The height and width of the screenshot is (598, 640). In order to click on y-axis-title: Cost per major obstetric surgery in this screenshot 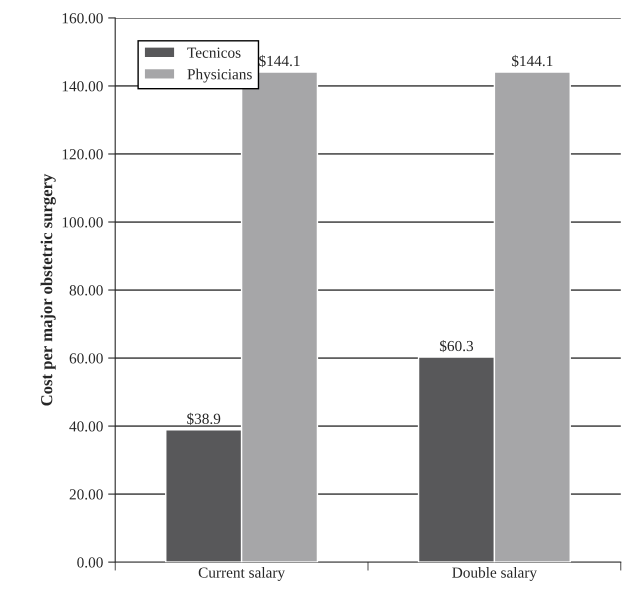, I will do `click(48, 290)`.